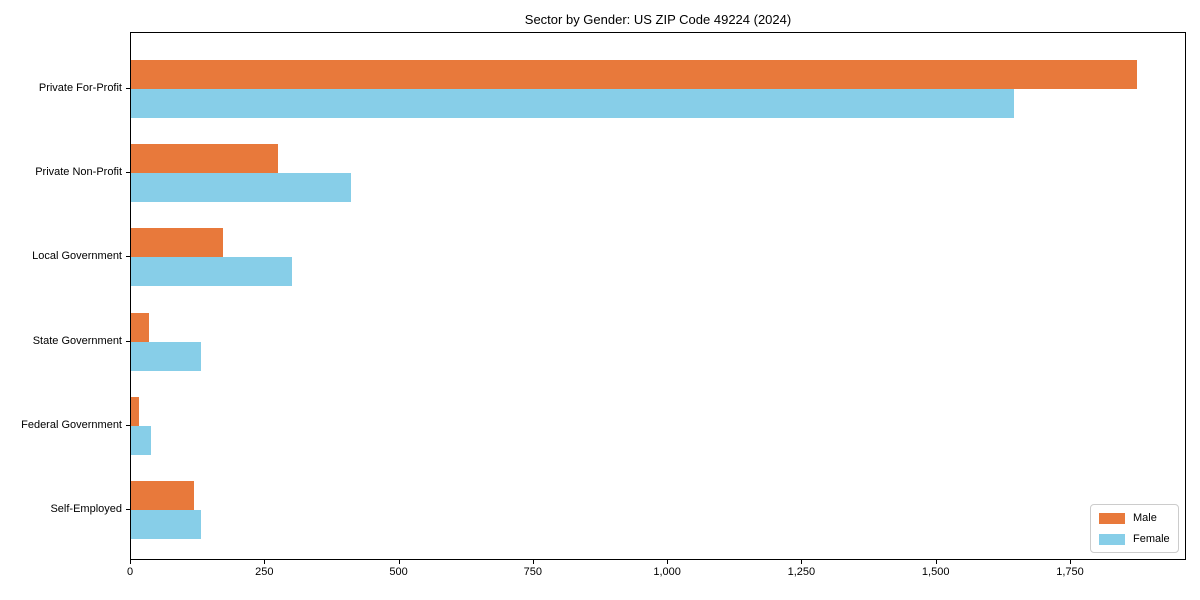  I want to click on bar-female-private-non-profit, so click(241, 188).